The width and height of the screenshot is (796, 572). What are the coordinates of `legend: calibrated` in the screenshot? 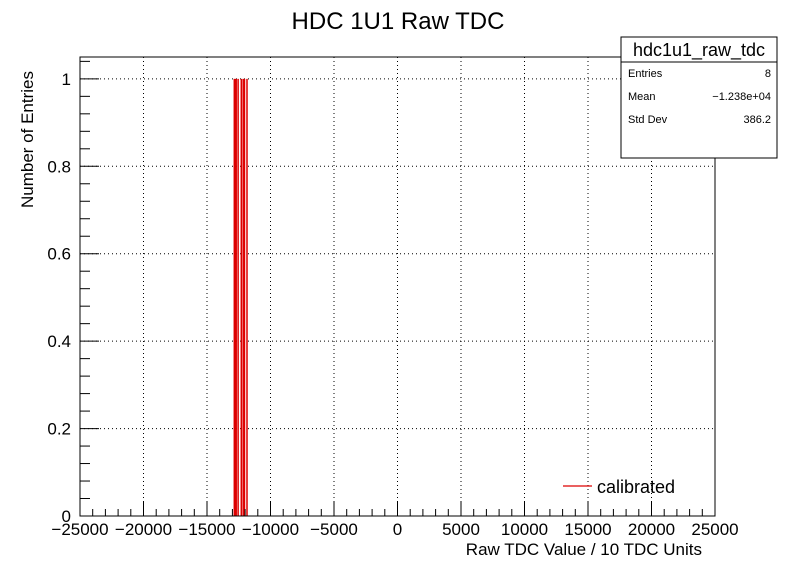 It's located at (619, 487).